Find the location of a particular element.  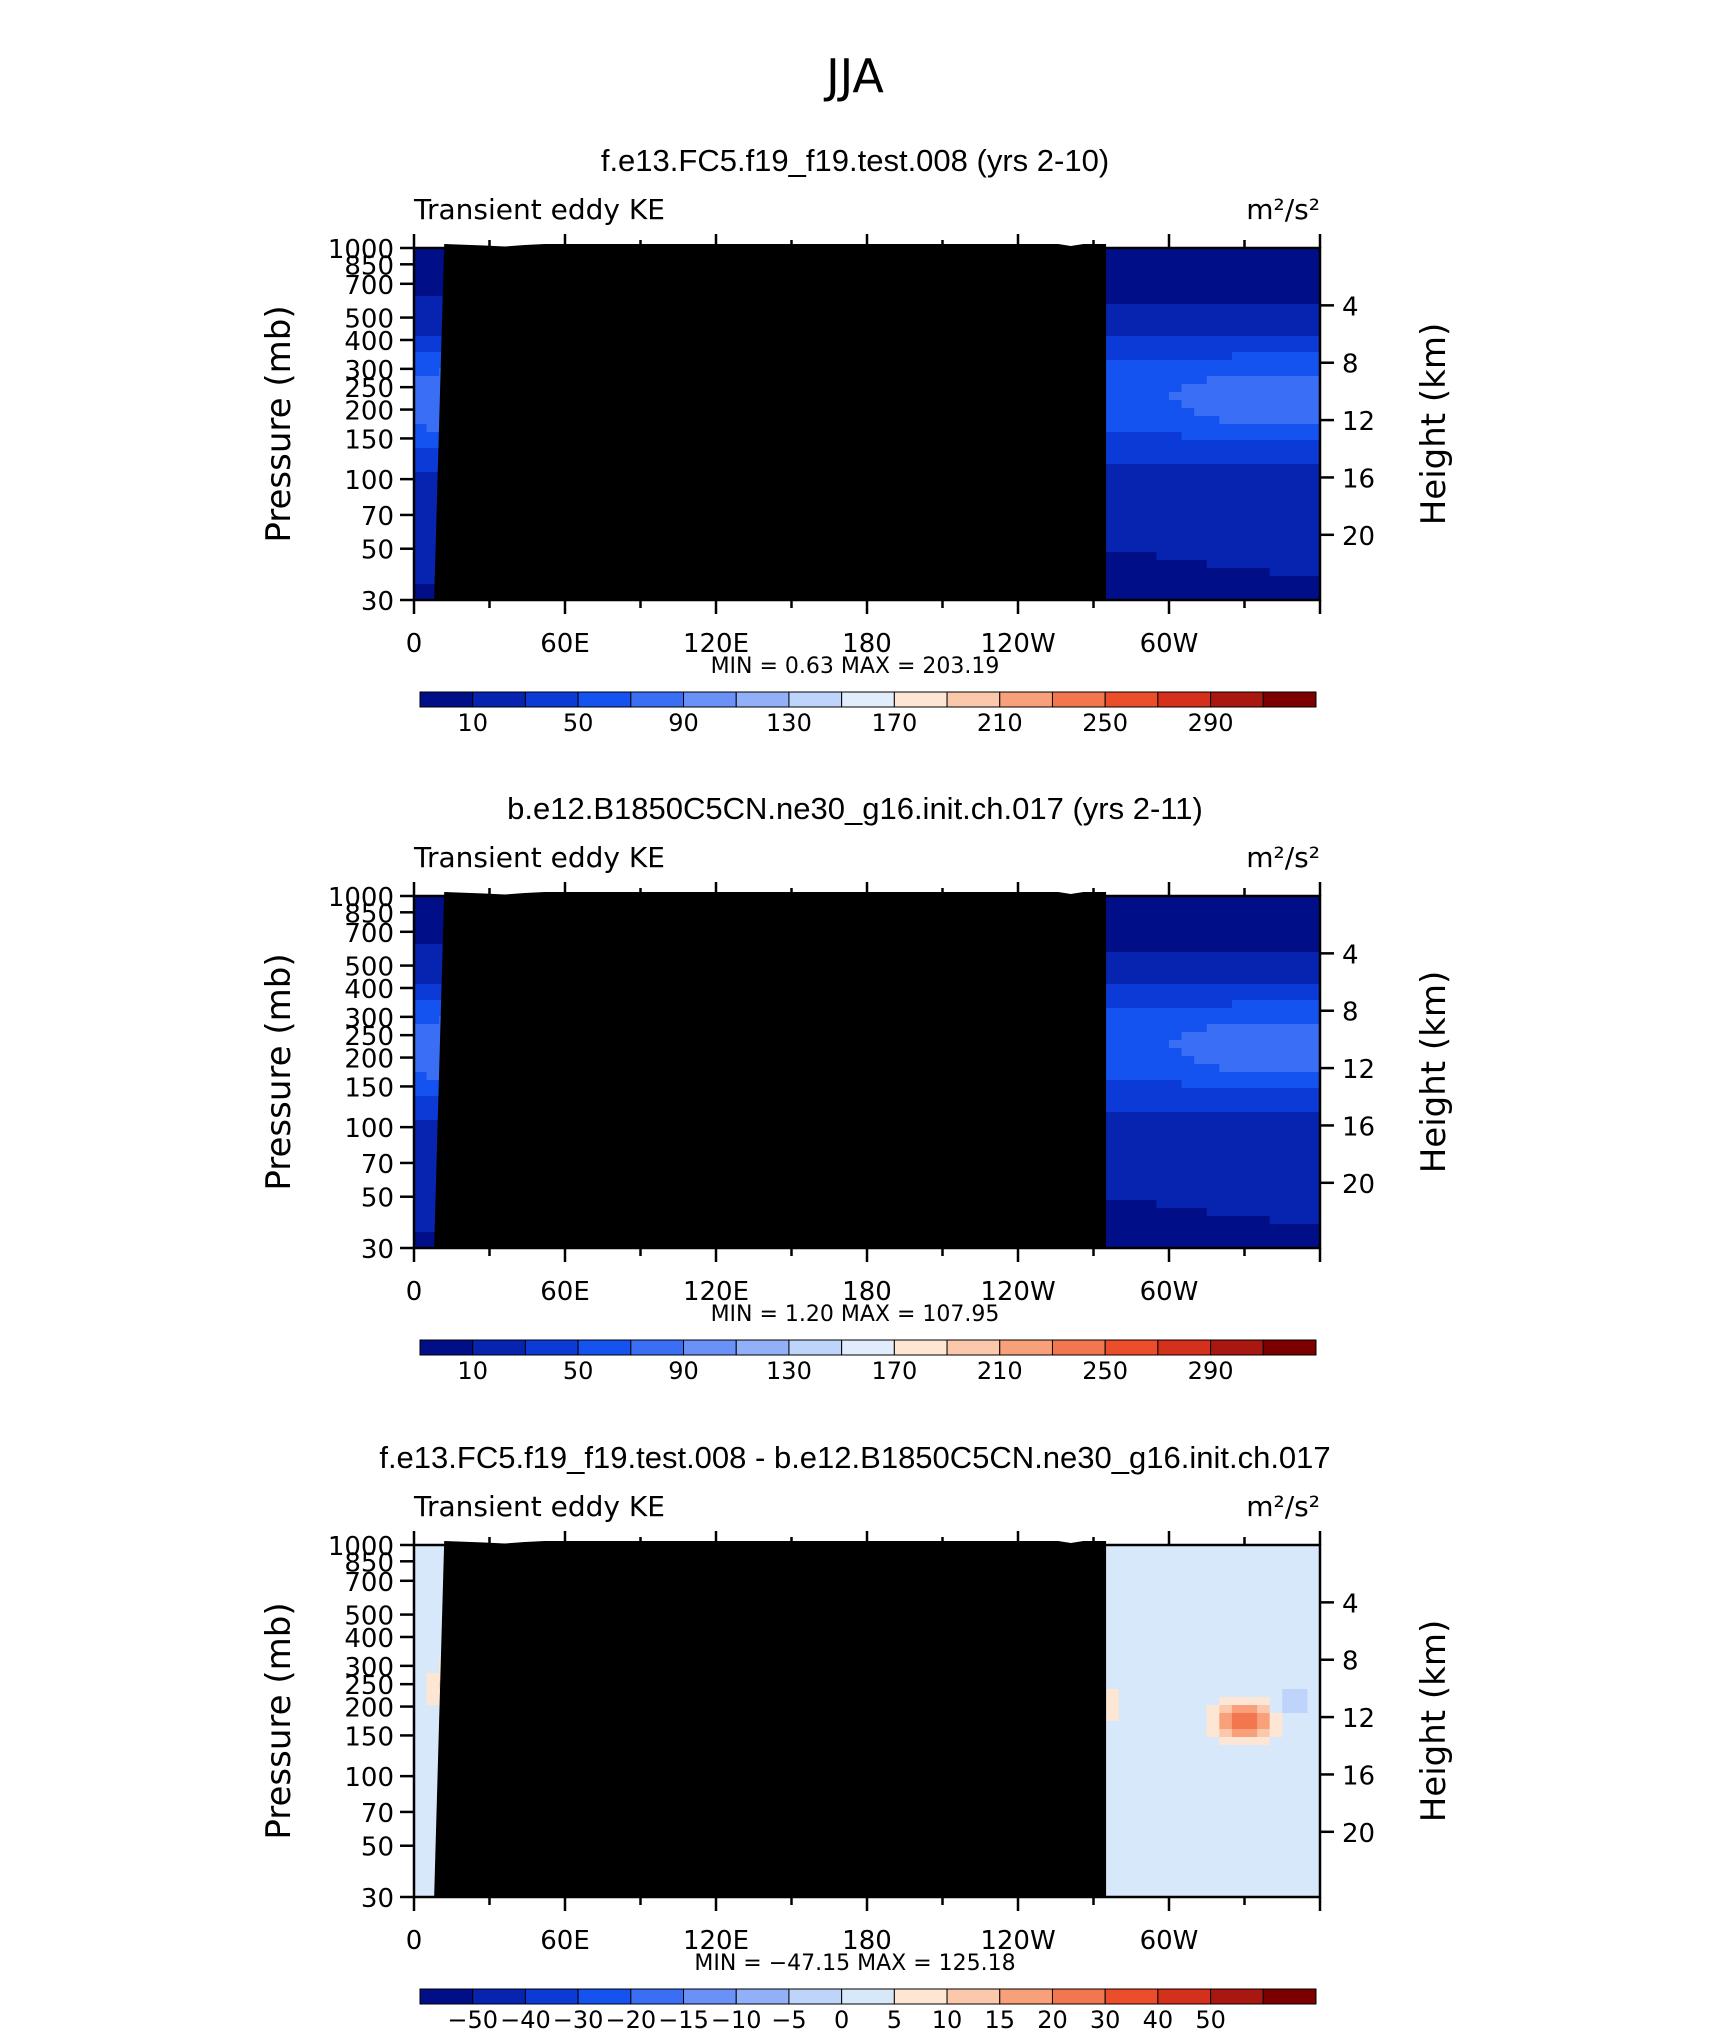

pressure-tick-label: 200 is located at coordinates (369, 412).